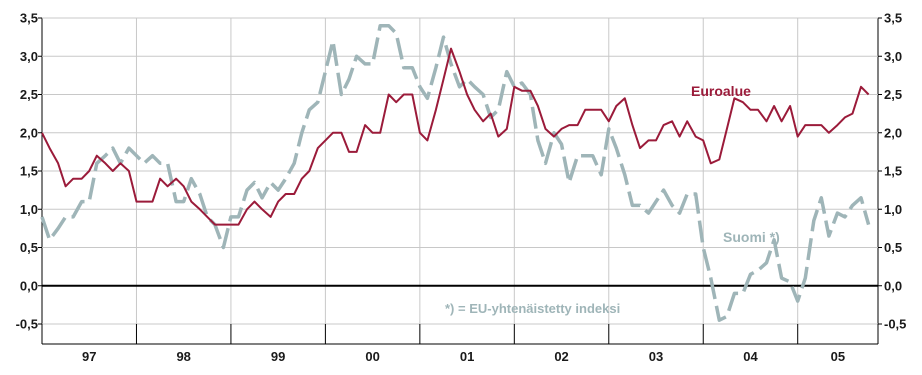 This screenshot has width=922, height=375. I want to click on x-tick-label: 03, so click(656, 356).